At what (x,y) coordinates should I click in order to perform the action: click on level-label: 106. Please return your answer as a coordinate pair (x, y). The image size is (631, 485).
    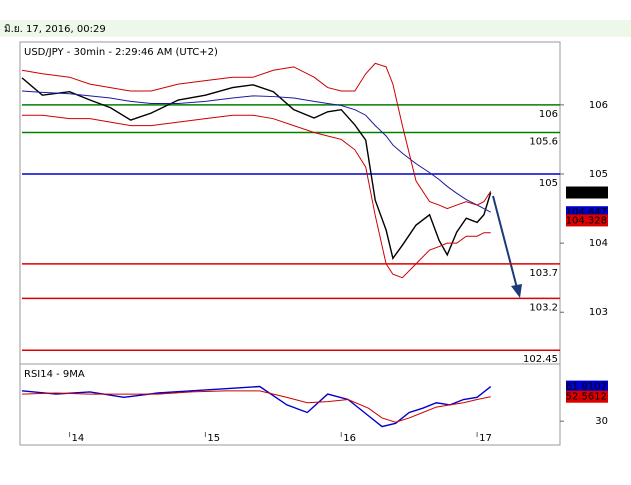
    Looking at the image, I should click on (548, 114).